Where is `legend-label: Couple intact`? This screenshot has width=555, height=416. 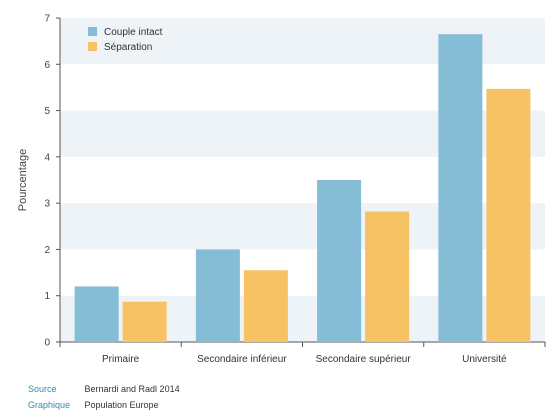
legend-label: Couple intact is located at coordinates (133, 32).